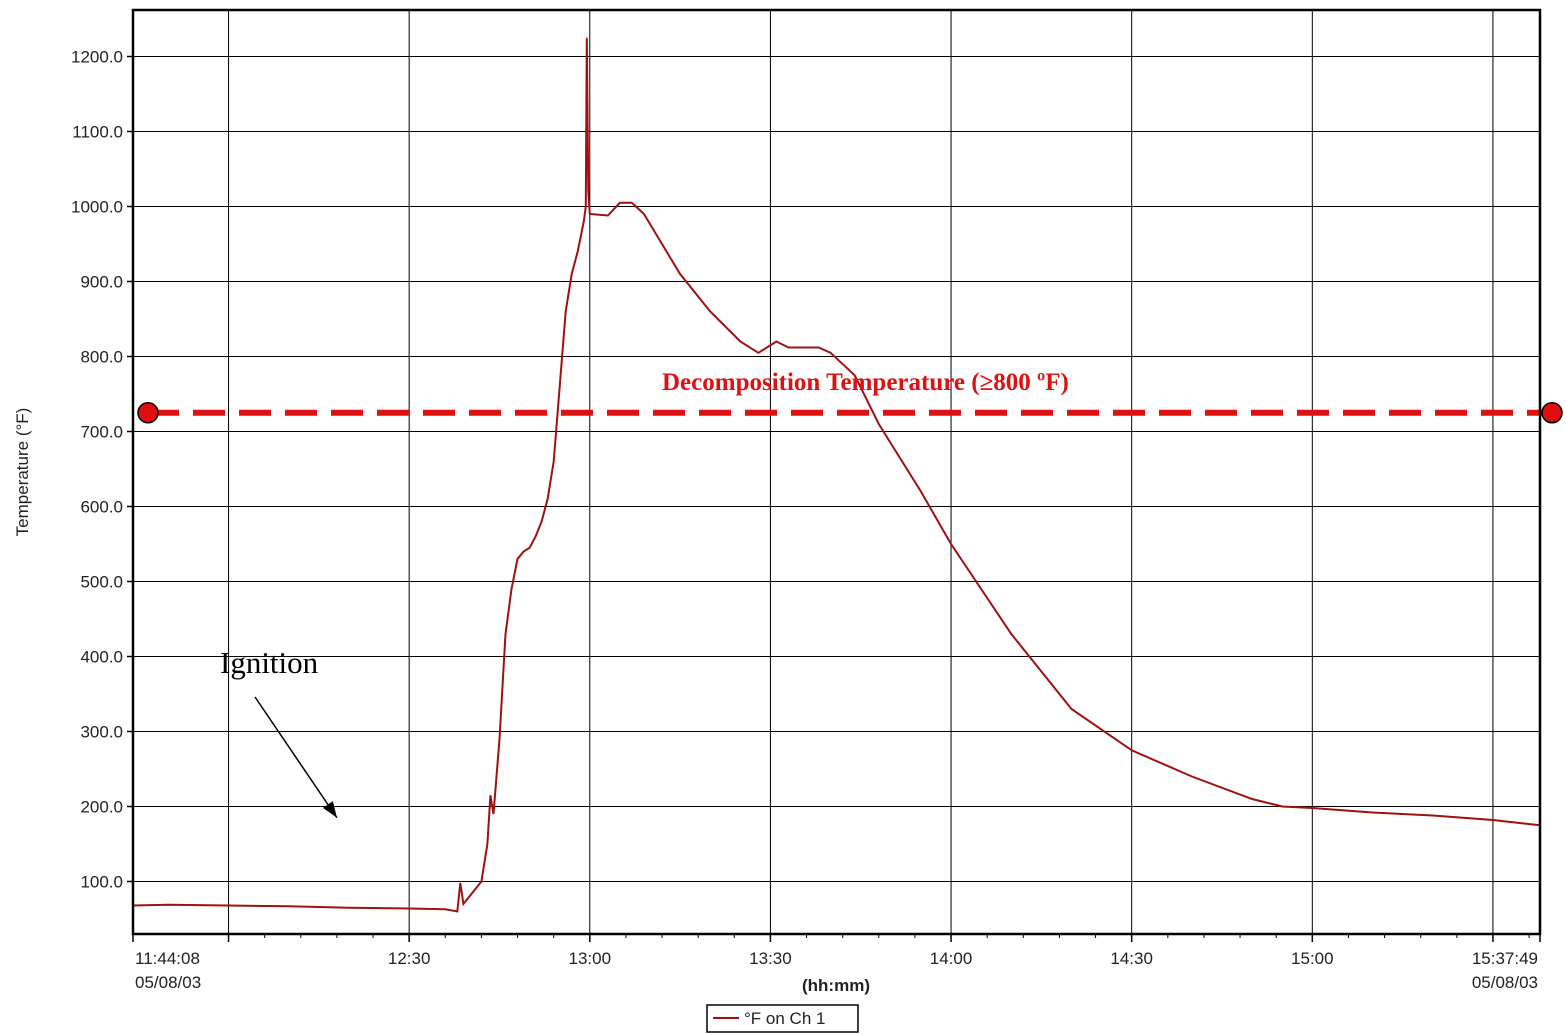 This screenshot has height=1034, width=1566. What do you see at coordinates (1552, 413) in the screenshot?
I see `reference-marker-right` at bounding box center [1552, 413].